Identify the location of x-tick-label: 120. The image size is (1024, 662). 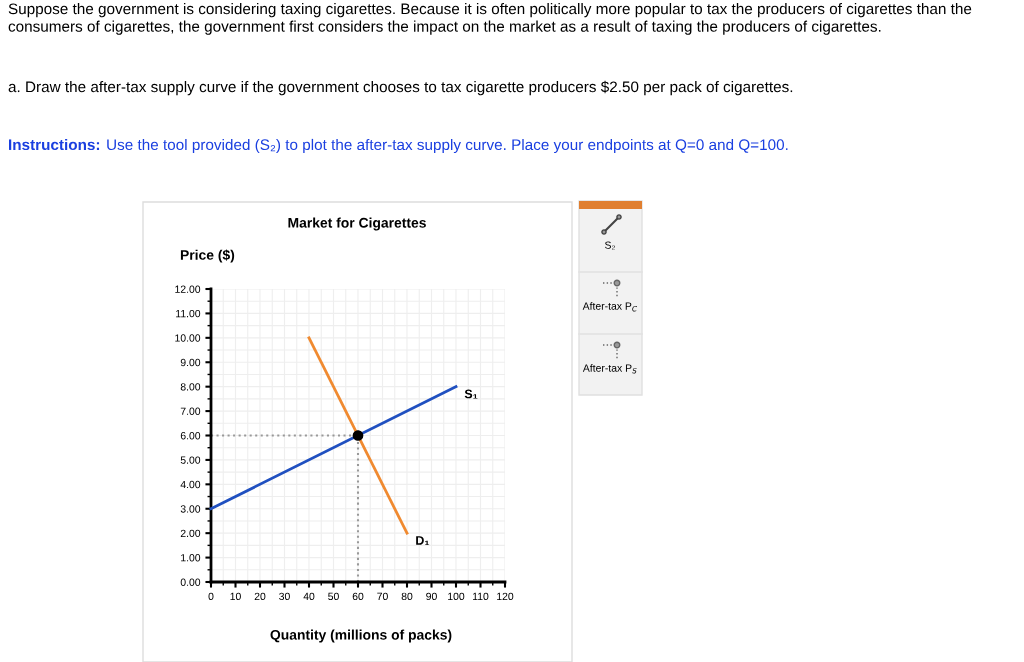
(505, 596).